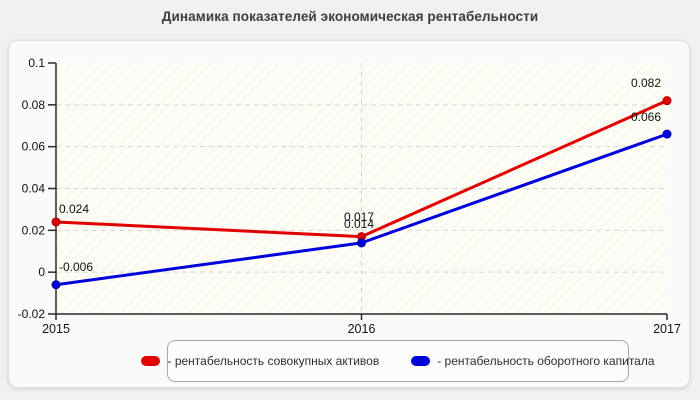 This screenshot has height=400, width=700. I want to click on point-label: -0.006, so click(76, 267).